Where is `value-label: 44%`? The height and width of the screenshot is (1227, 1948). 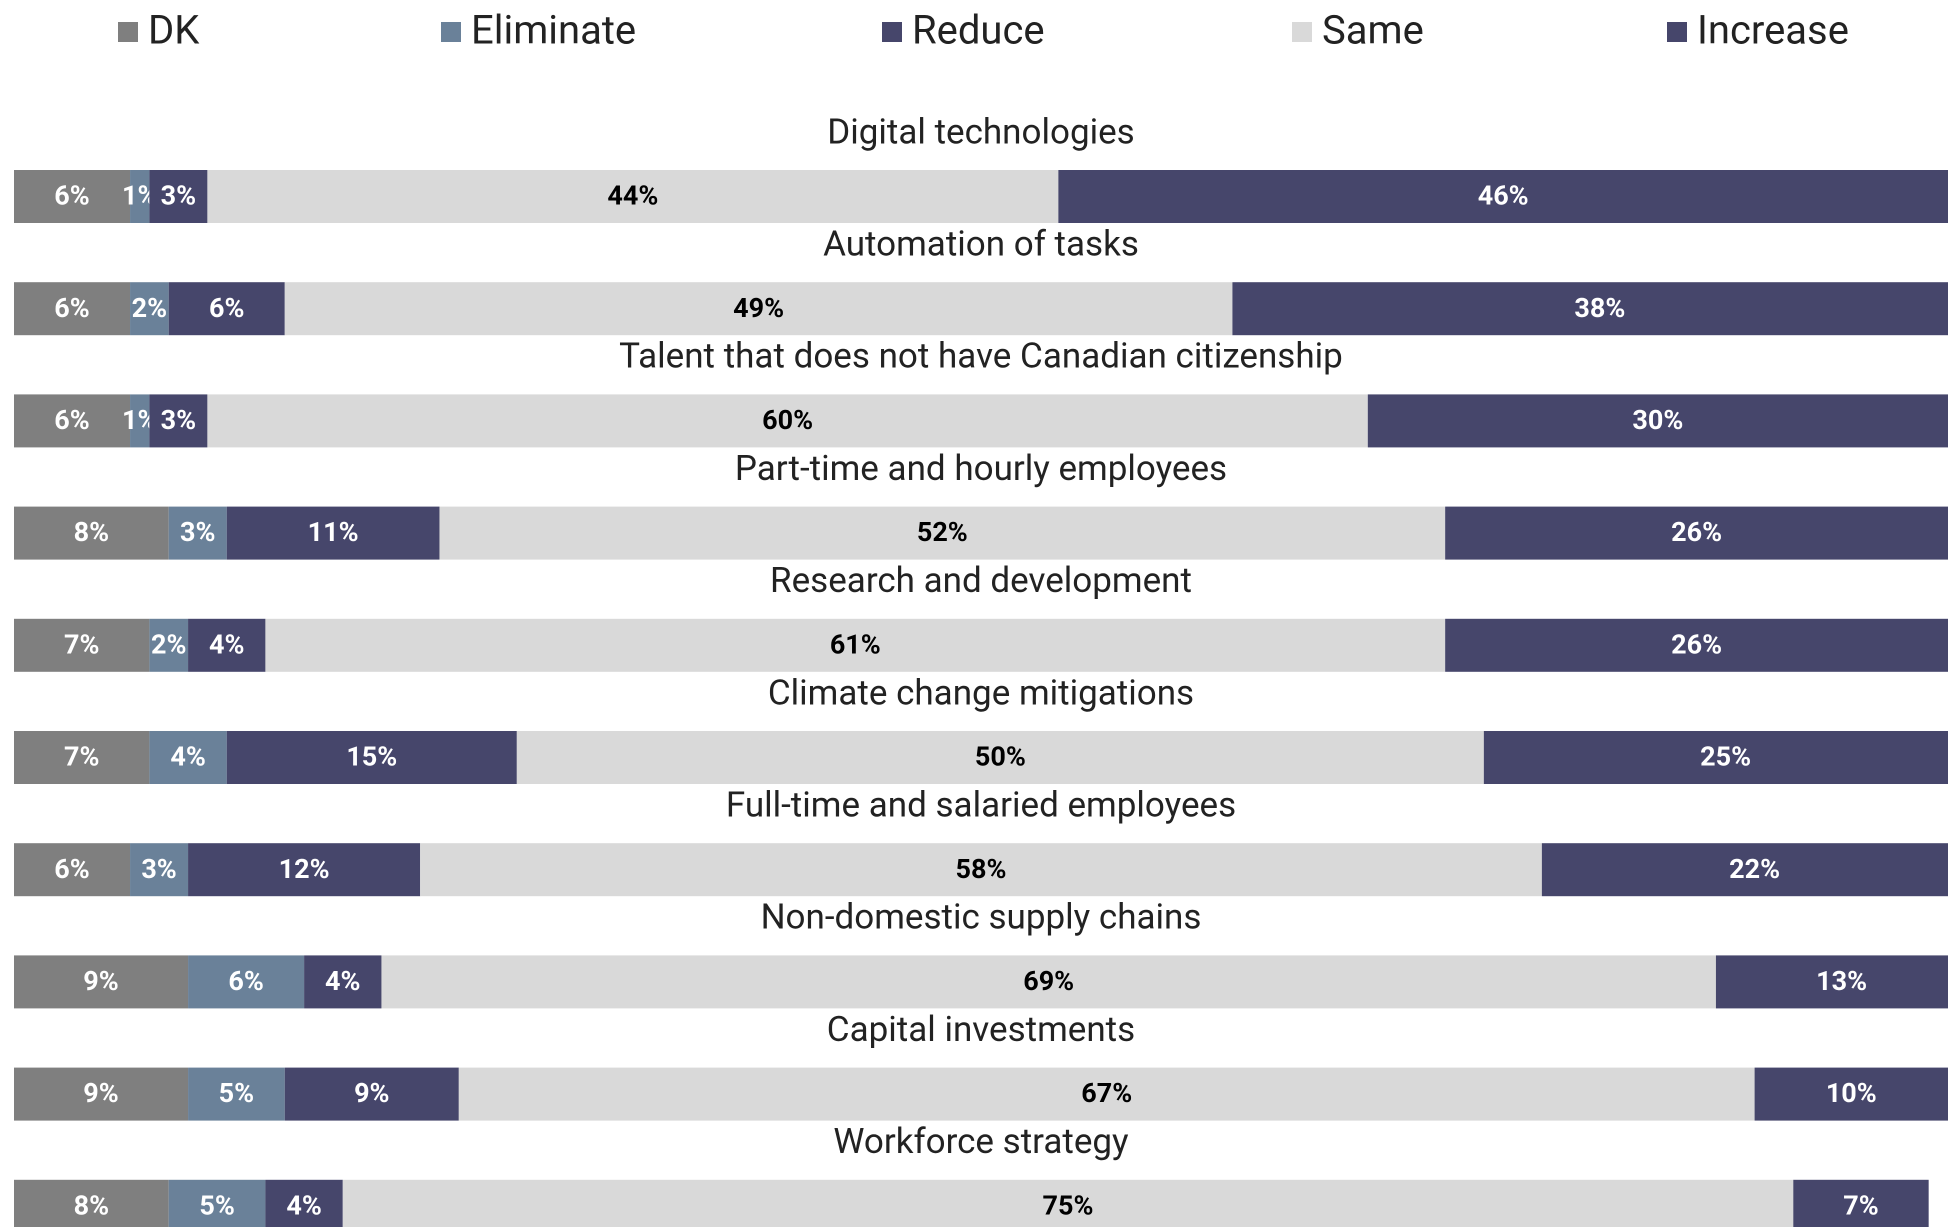
value-label: 44% is located at coordinates (632, 196).